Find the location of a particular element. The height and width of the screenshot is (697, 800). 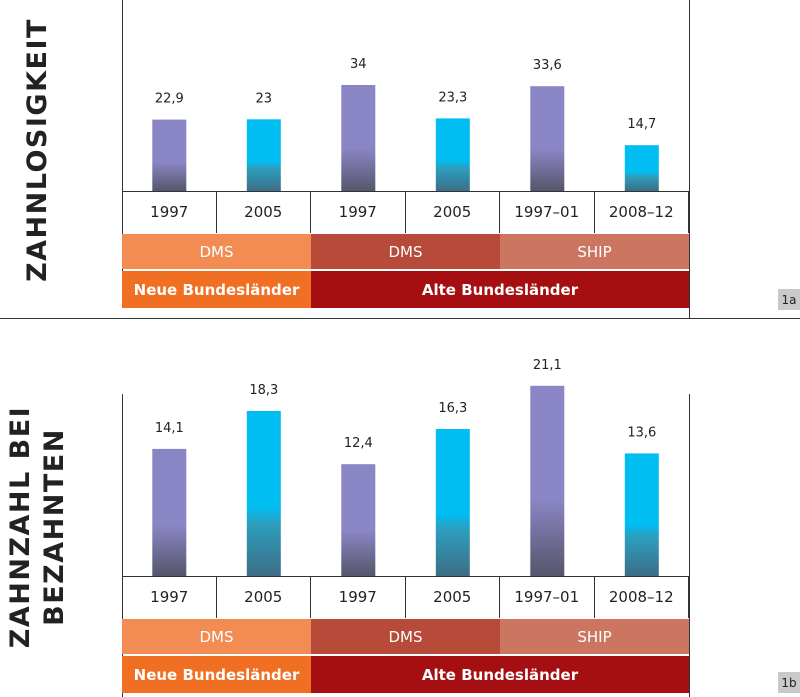

bar-value-label: 14,7 is located at coordinates (641, 124).